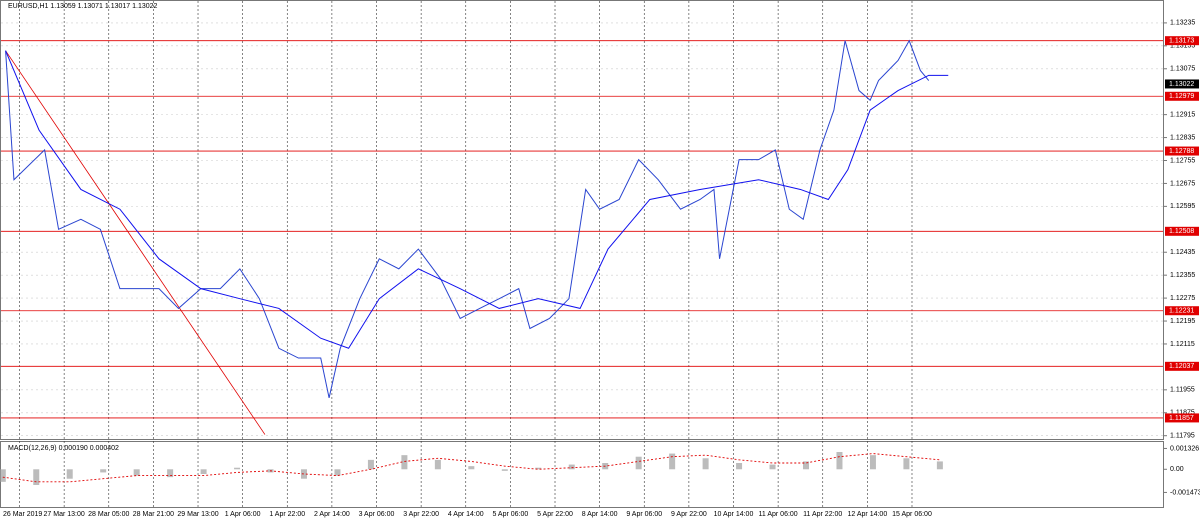  Describe the element at coordinates (644, 514) in the screenshot. I see `x-tick-label: 9 Apr 06:00` at that location.